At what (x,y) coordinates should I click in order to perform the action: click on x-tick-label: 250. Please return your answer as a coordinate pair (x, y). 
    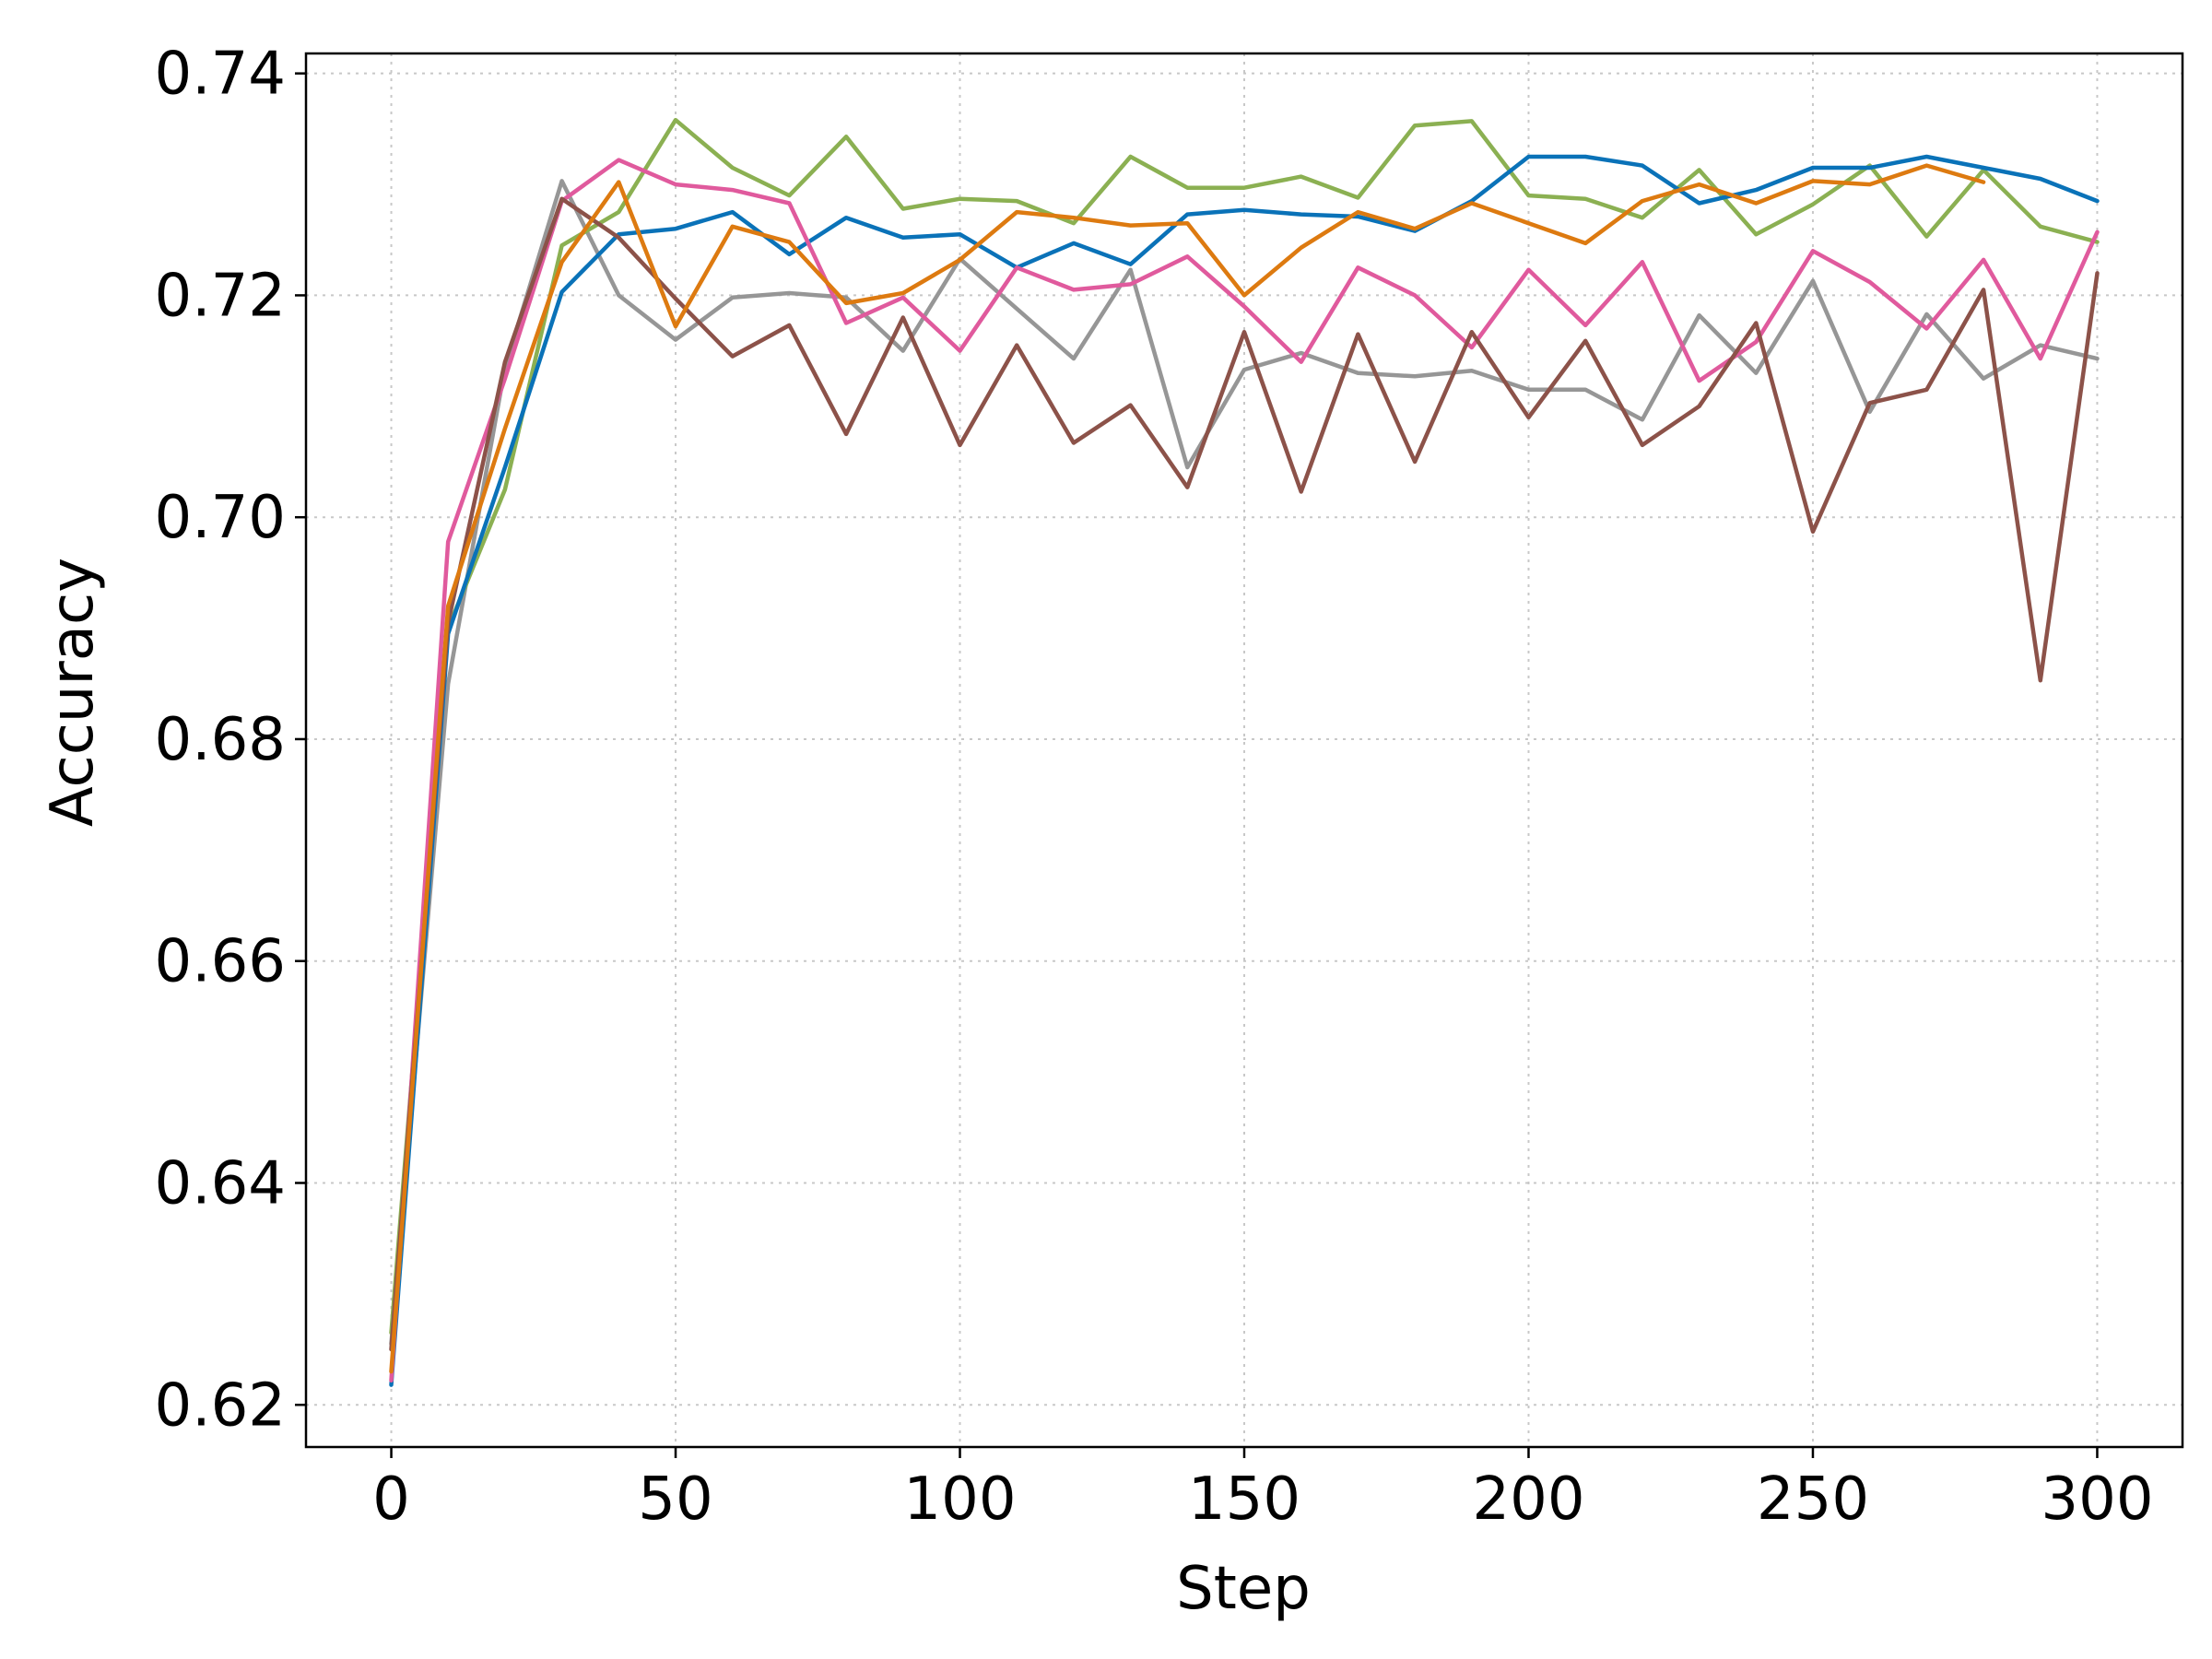
    Looking at the image, I should click on (1813, 1499).